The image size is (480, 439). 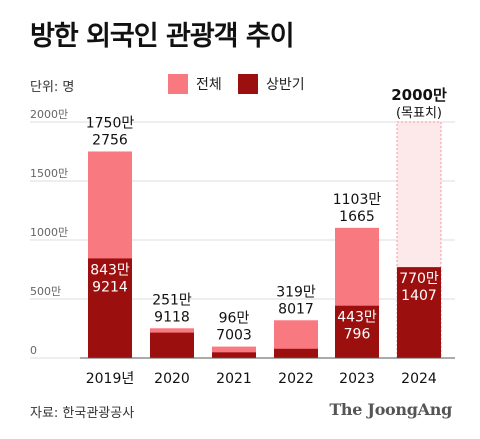 What do you see at coordinates (52, 87) in the screenshot?
I see `unit-label: 단위: 명` at bounding box center [52, 87].